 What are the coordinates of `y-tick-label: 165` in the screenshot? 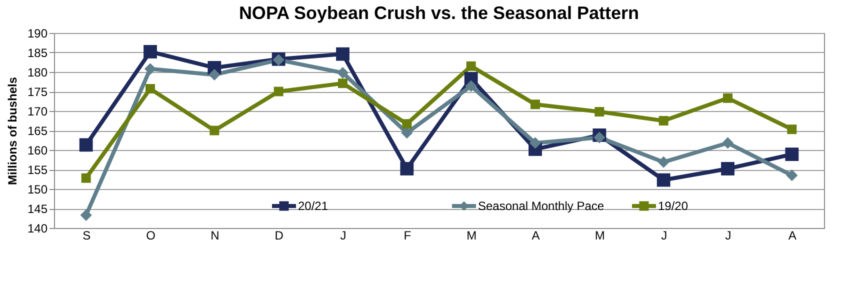 It's located at (37, 131).